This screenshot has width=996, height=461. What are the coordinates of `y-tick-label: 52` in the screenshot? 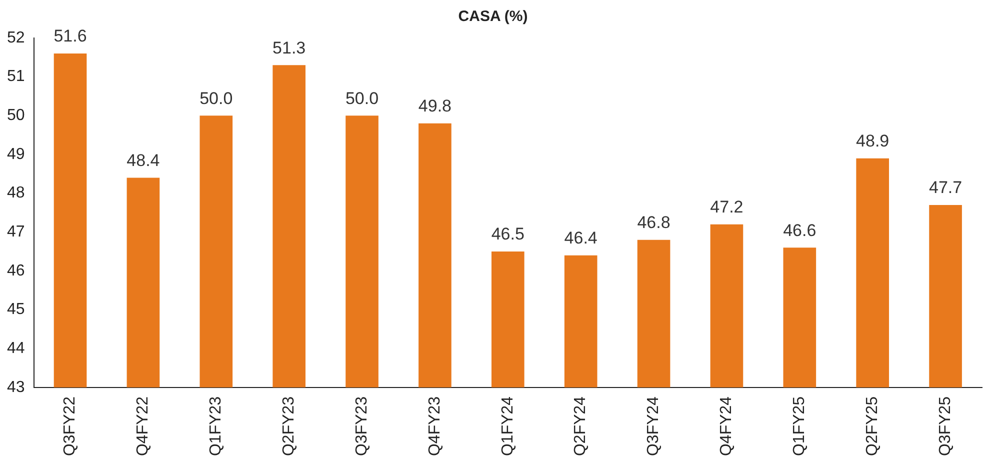 It's located at (16, 37).